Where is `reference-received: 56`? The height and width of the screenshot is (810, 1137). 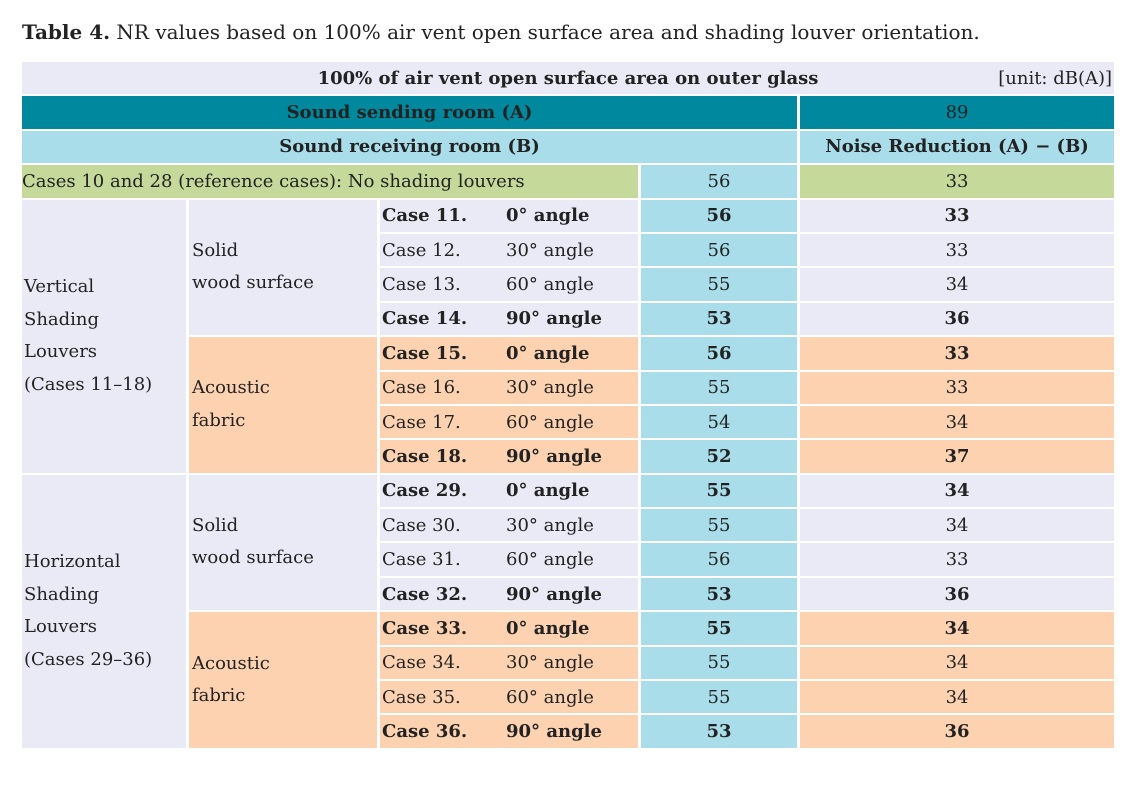 reference-received: 56 is located at coordinates (720, 182).